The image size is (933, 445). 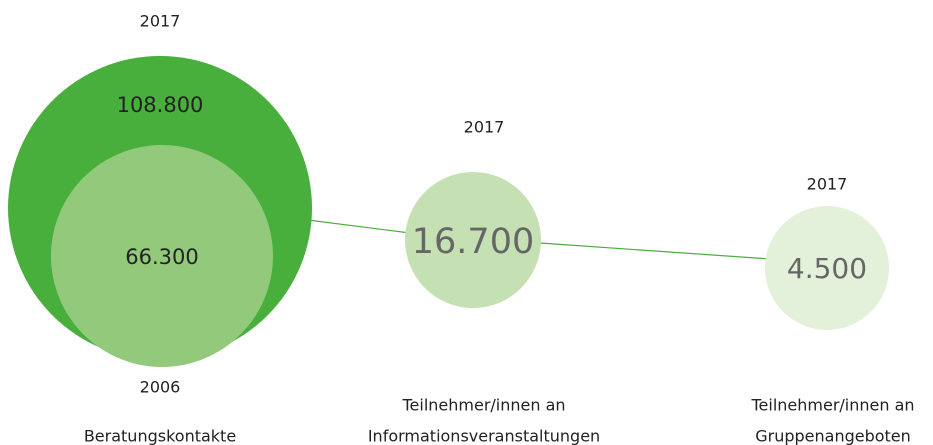 I want to click on value-label: 16.700, so click(x=473, y=242).